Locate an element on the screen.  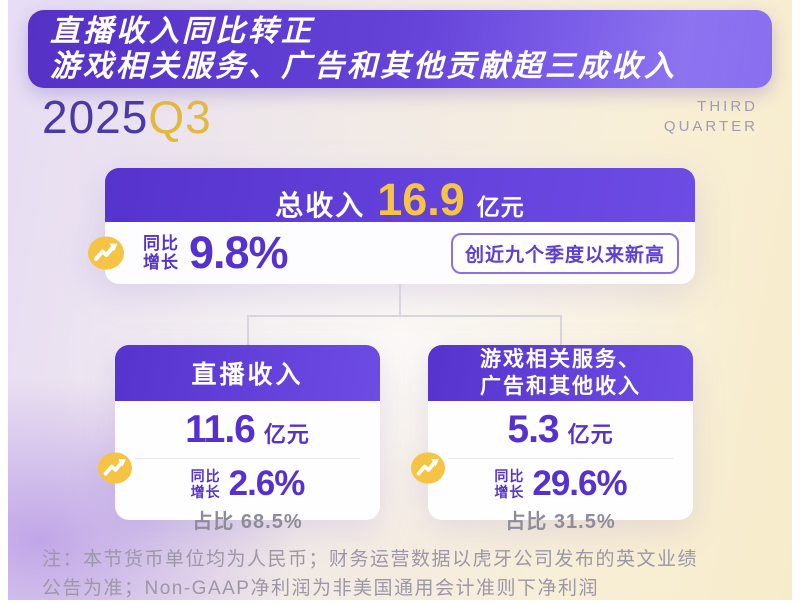
live-streaming-body: 11.6 亿元 同比 增长 2.6% is located at coordinates (247, 460).